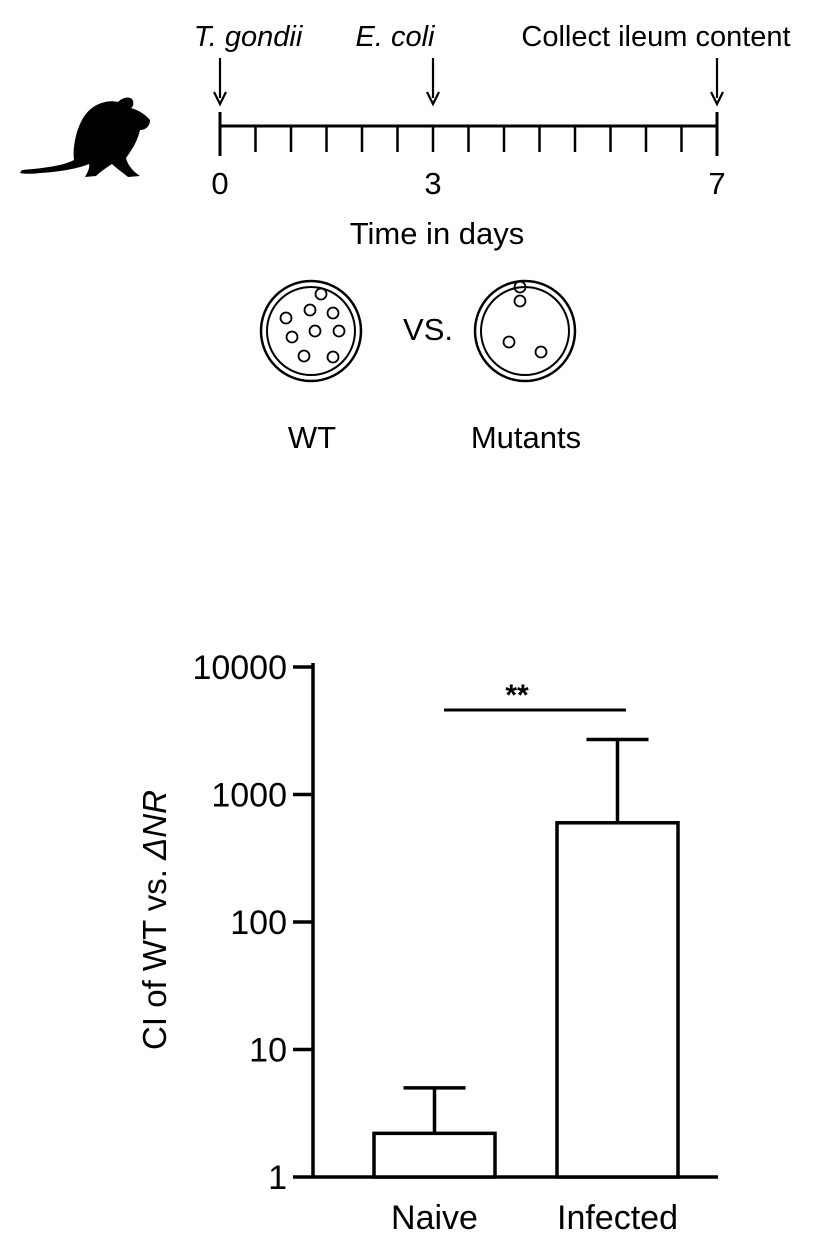 The width and height of the screenshot is (828, 1250). I want to click on mouse-icon, so click(85, 137).